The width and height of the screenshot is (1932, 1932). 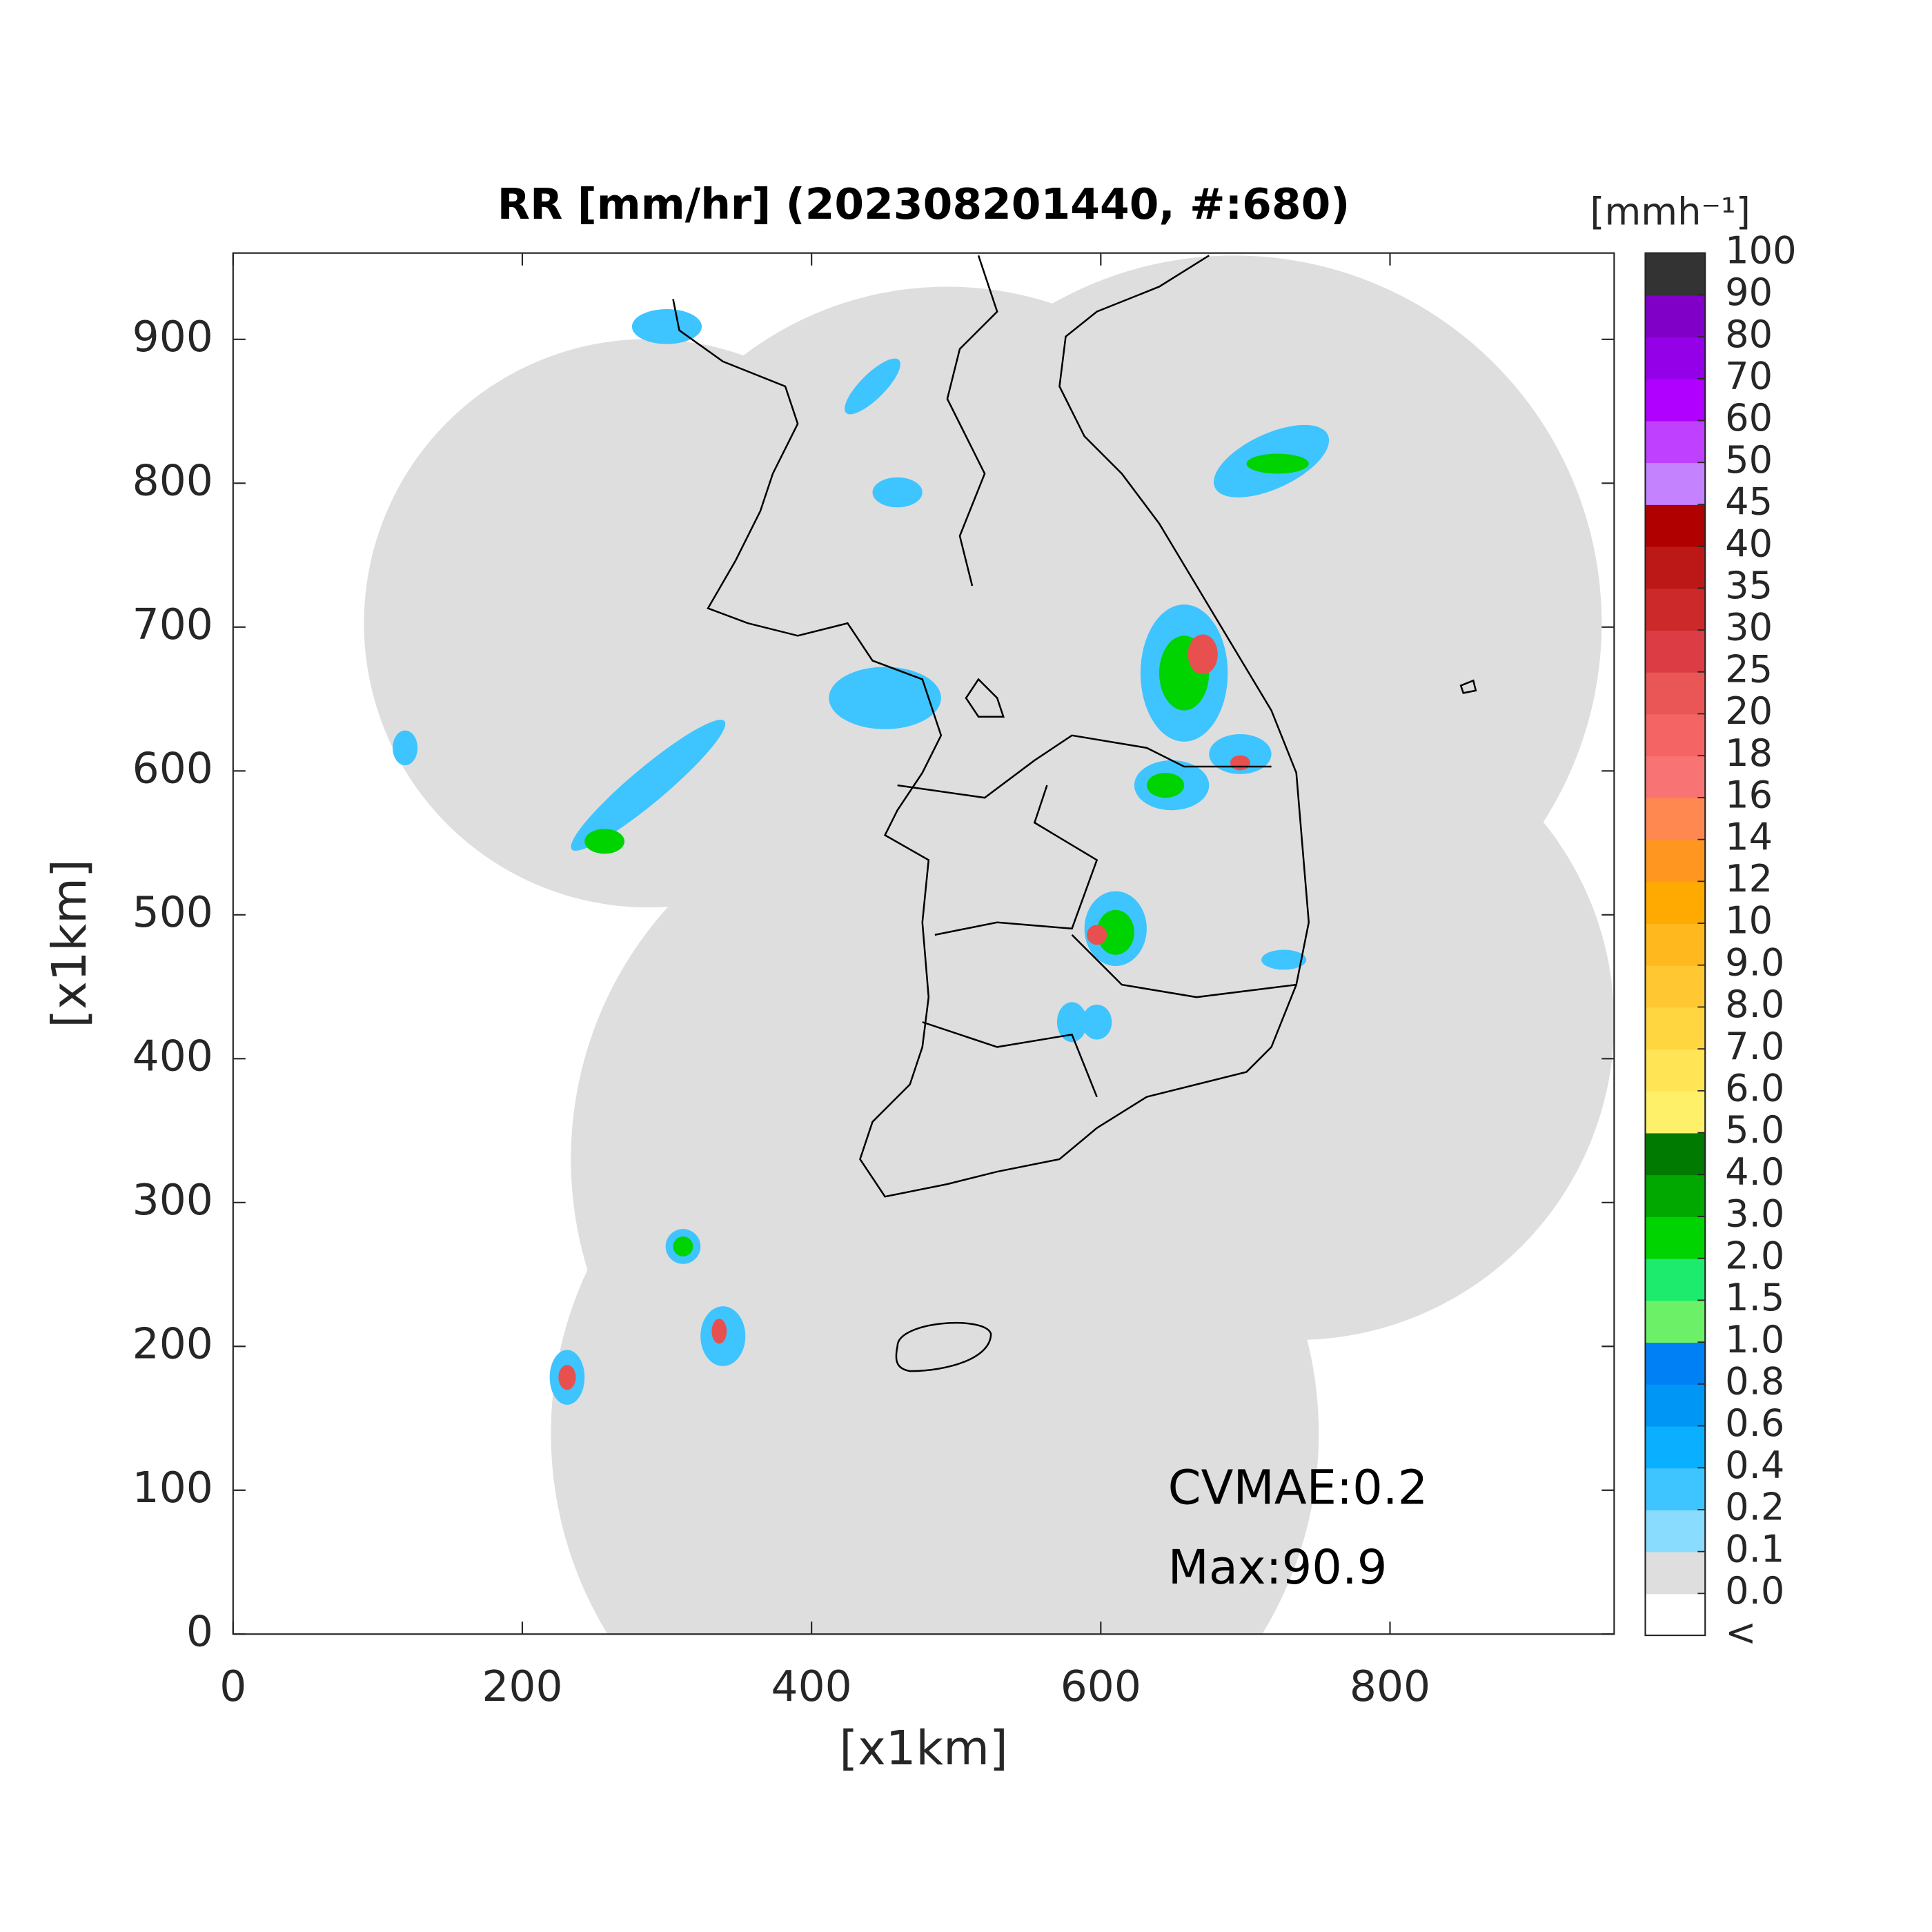 What do you see at coordinates (172, 480) in the screenshot?
I see `y-tick-label: 800` at bounding box center [172, 480].